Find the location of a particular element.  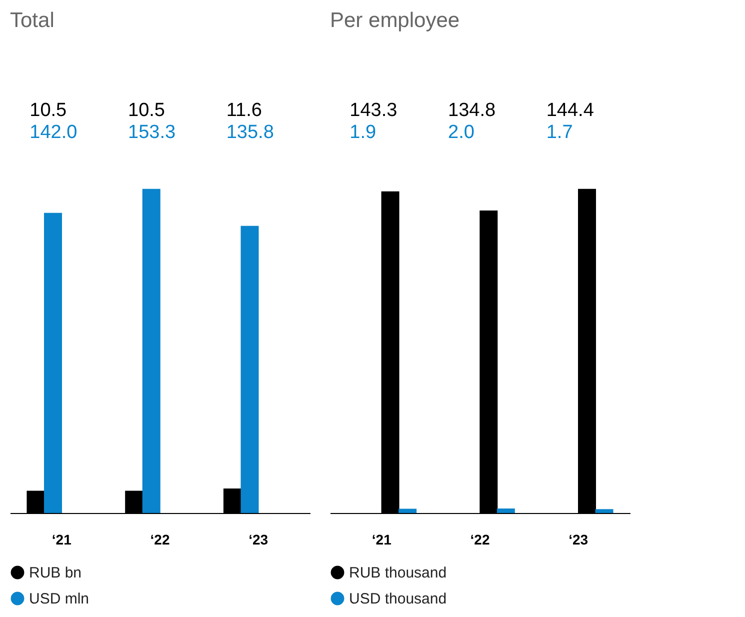

data-label: 1.9 is located at coordinates (363, 132).